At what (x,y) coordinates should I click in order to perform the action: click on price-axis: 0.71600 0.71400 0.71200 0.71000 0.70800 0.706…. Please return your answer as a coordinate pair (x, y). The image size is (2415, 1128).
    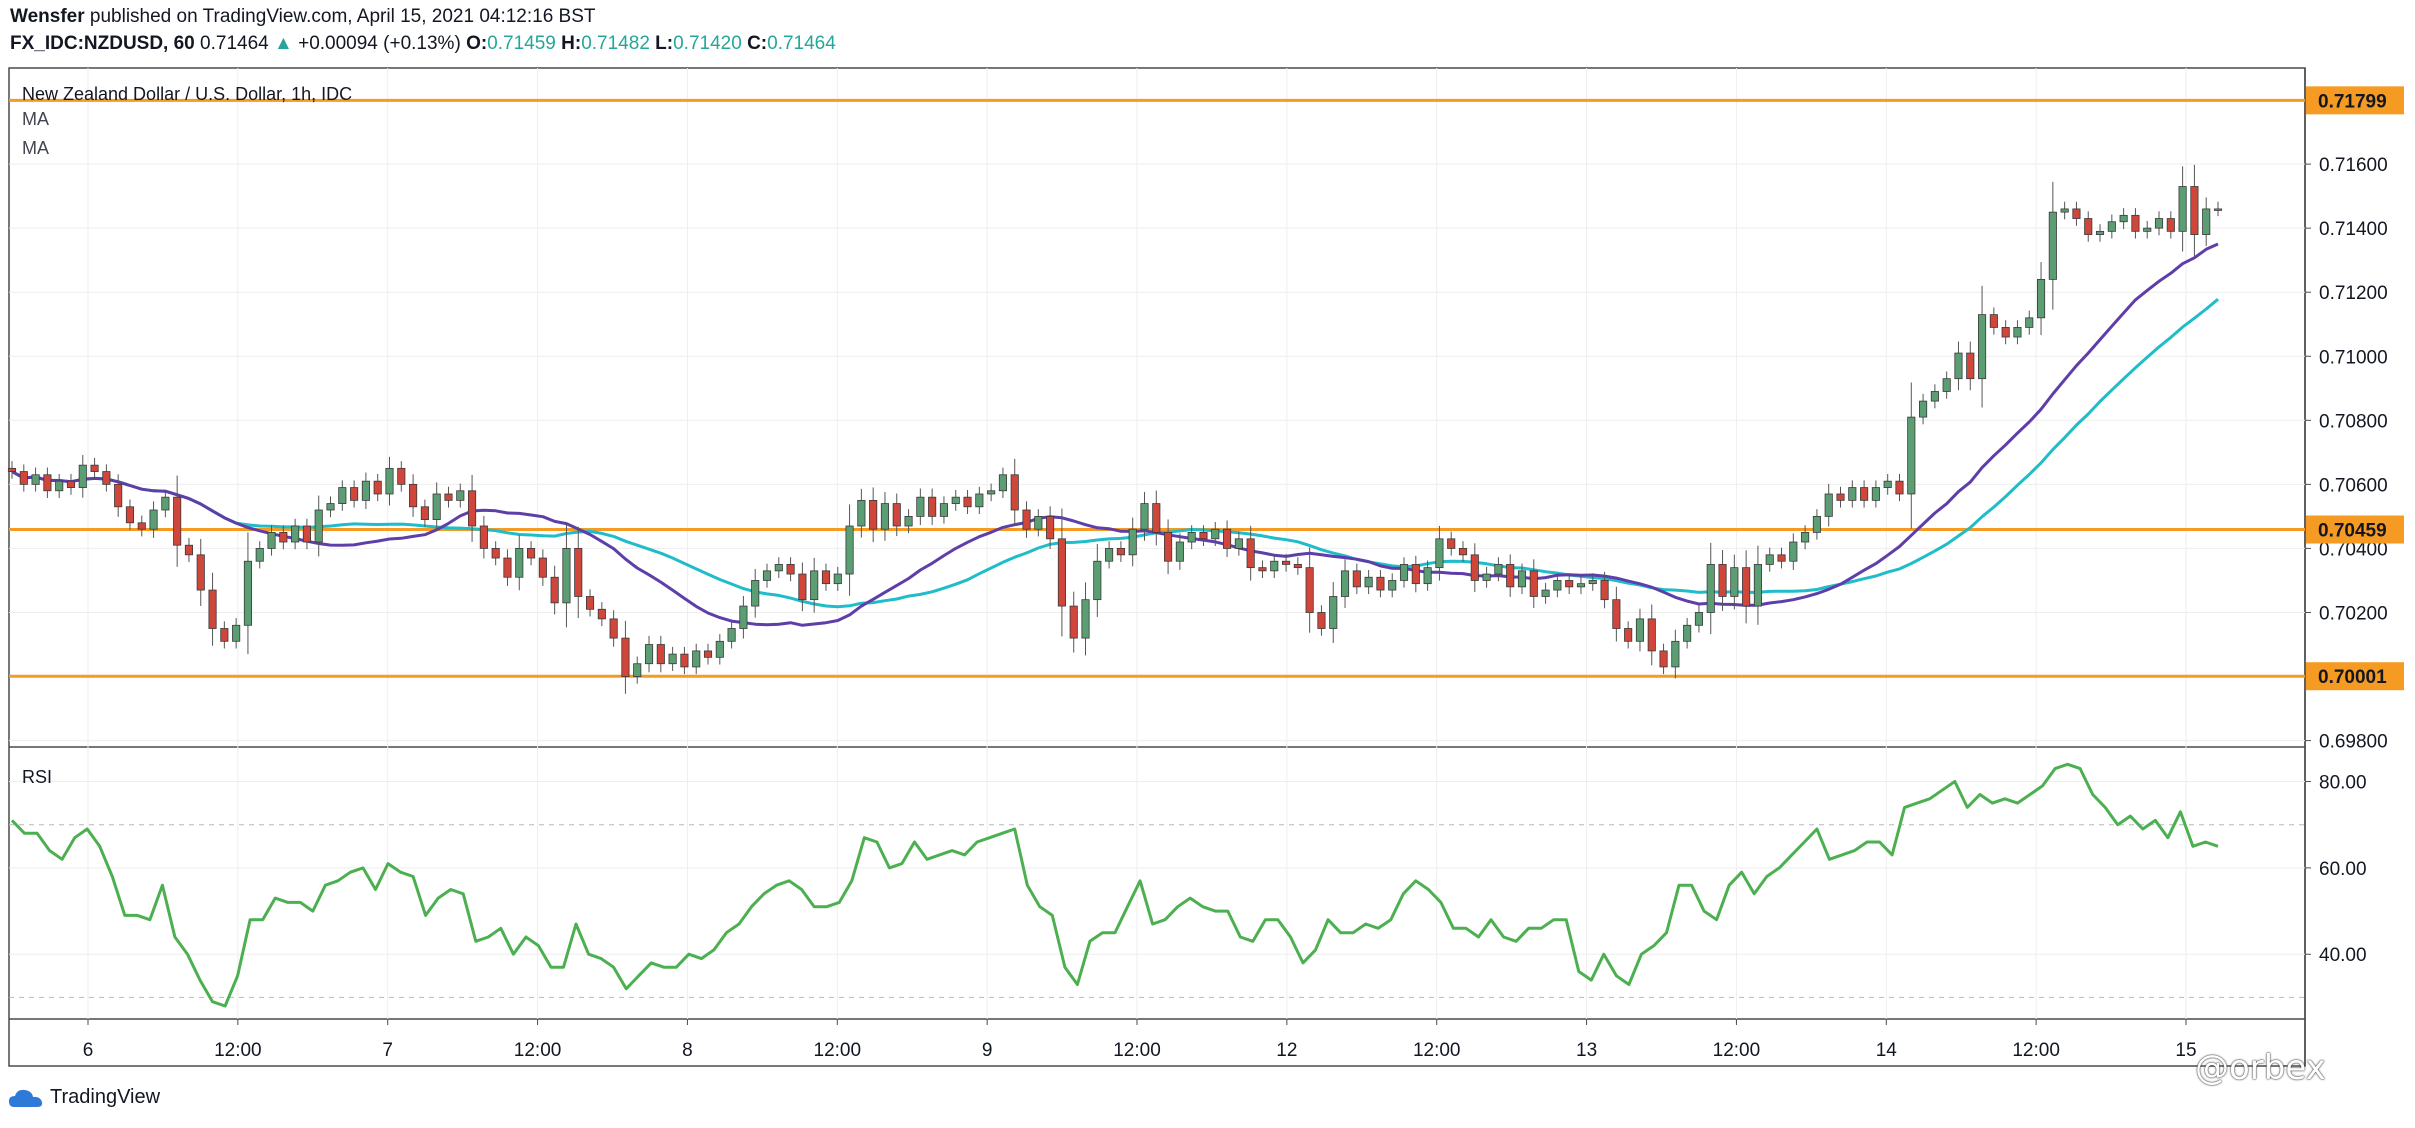
    Looking at the image, I should click on (2354, 526).